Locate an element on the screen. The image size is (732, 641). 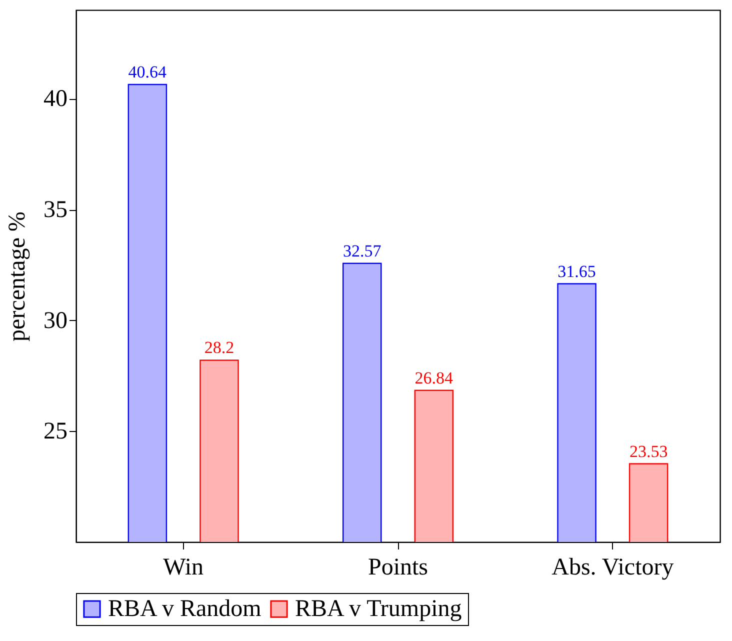
legend-label: RBA v Random is located at coordinates (185, 609).